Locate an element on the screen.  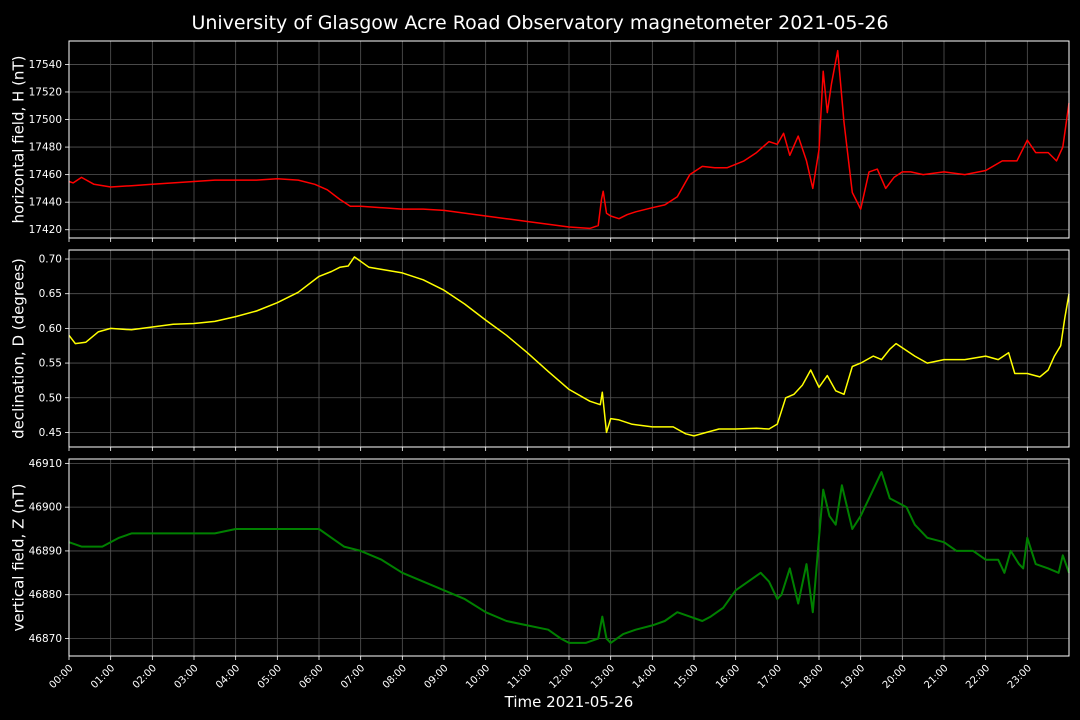
panel-d-ytick-label-5: 0.70 is located at coordinates (50, 260).